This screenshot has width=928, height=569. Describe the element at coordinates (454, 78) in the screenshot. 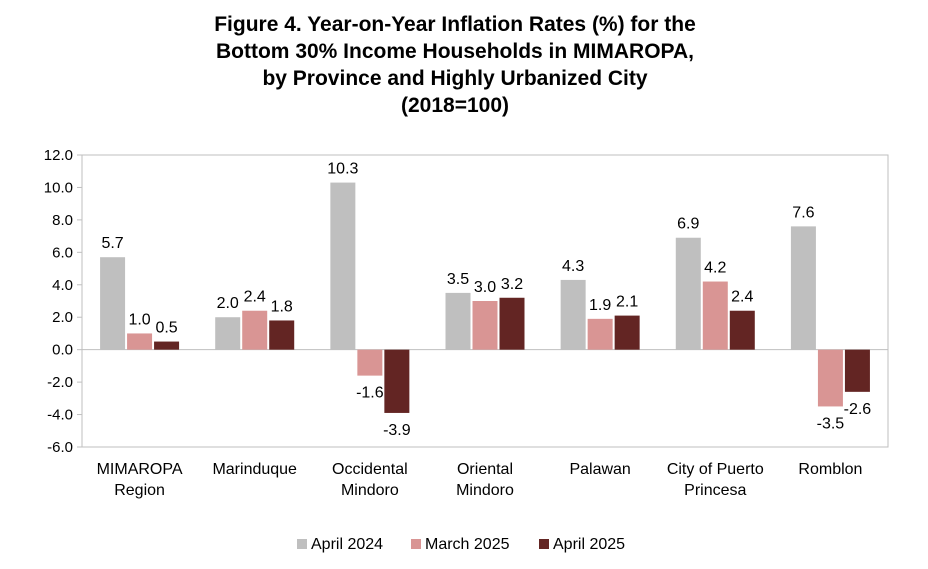

I see `chart-title-line-3: by Province and Highly Urbanized City` at that location.